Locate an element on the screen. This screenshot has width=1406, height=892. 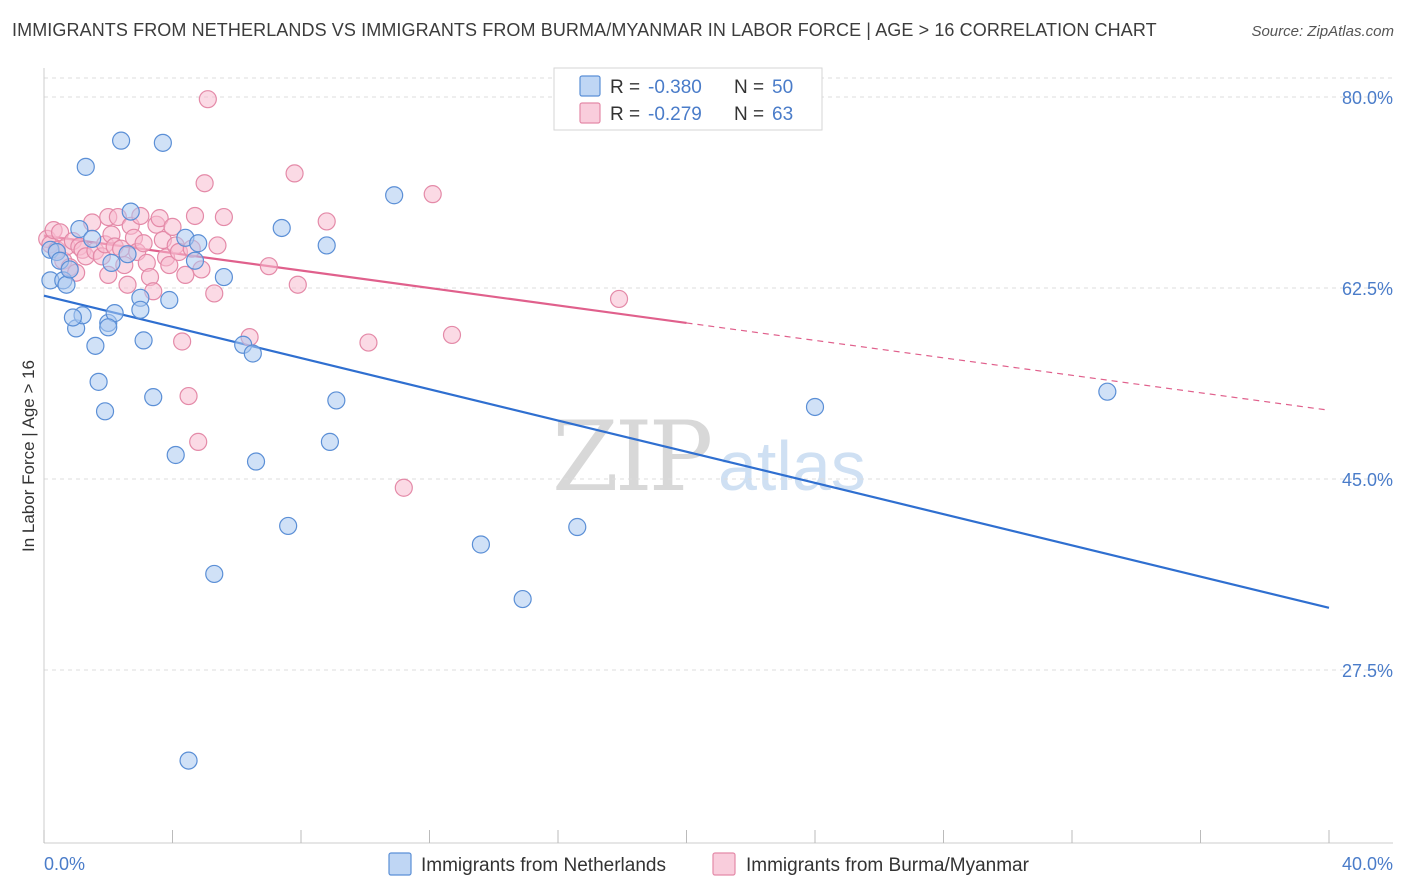
watermark-zip: ZIP is located at coordinates (631, 457).